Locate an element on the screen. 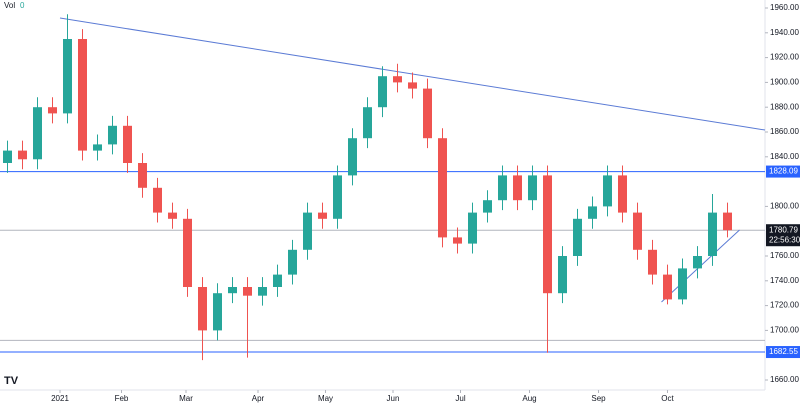 This screenshot has height=409, width=800. y-tick-label: 1880.00 is located at coordinates (784, 106).